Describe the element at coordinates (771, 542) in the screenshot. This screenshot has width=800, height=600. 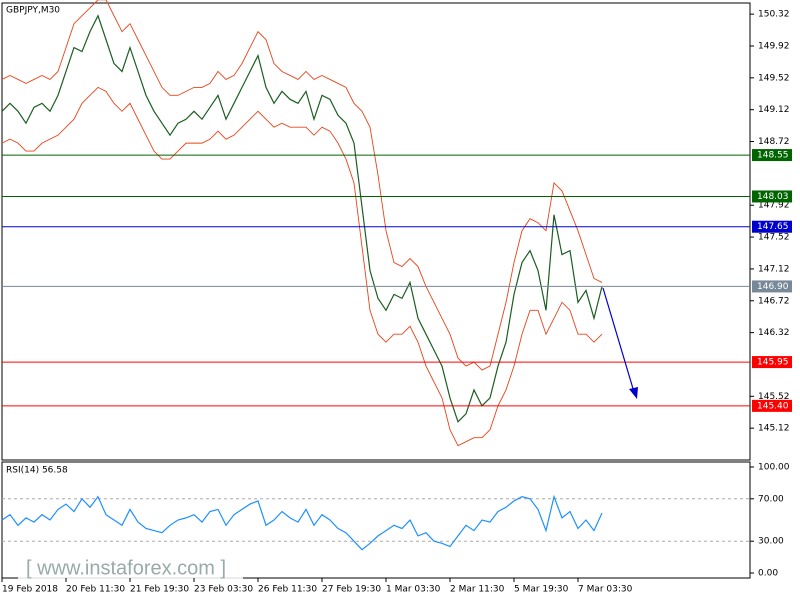
I see `y-tick-label: 30.00` at that location.